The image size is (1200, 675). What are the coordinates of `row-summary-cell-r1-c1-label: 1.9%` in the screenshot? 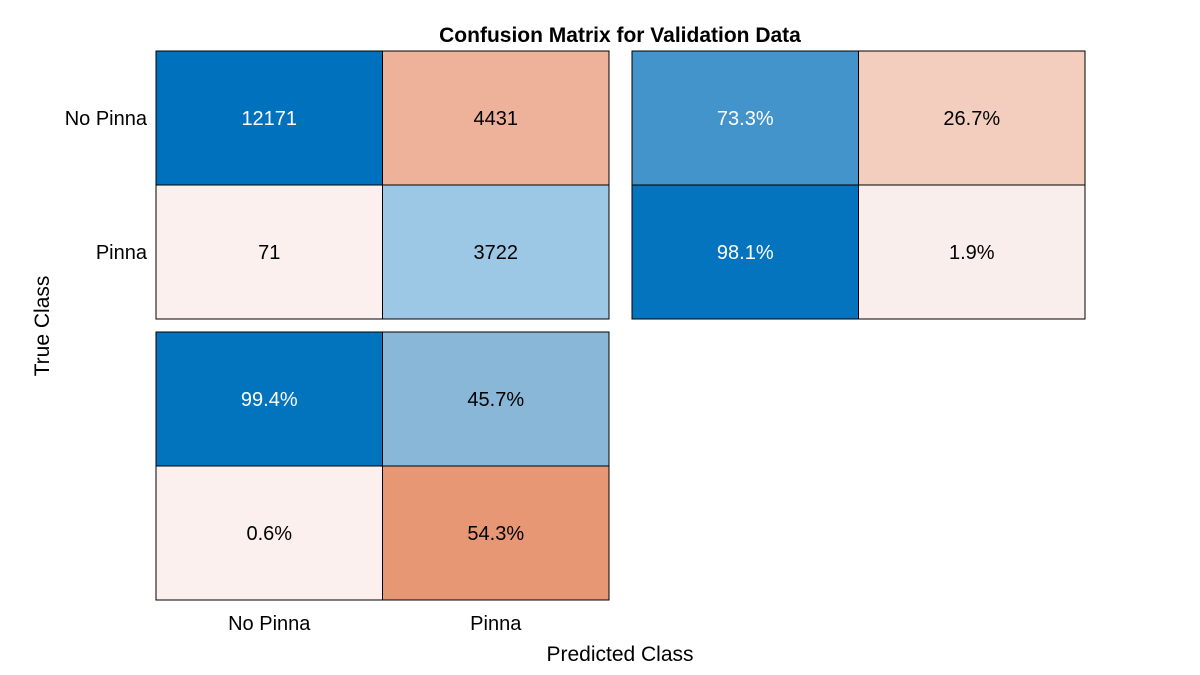 It's located at (972, 253).